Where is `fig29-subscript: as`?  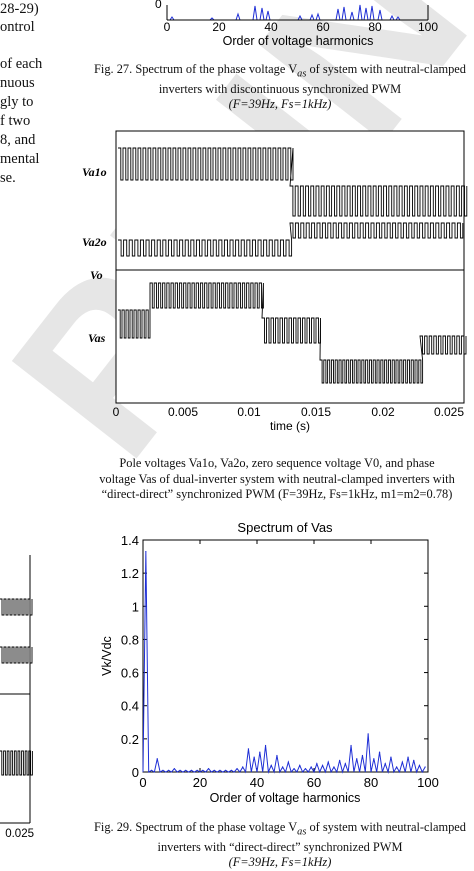
fig29-subscript: as is located at coordinates (302, 832).